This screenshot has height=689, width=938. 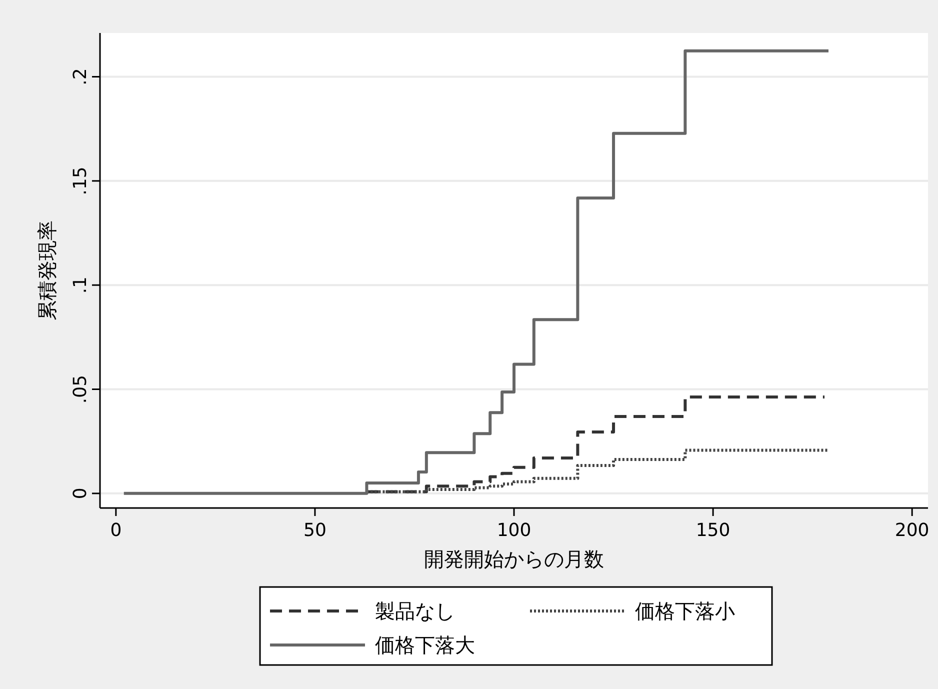 What do you see at coordinates (80, 77) in the screenshot?
I see `y-tick-label: .2` at bounding box center [80, 77].